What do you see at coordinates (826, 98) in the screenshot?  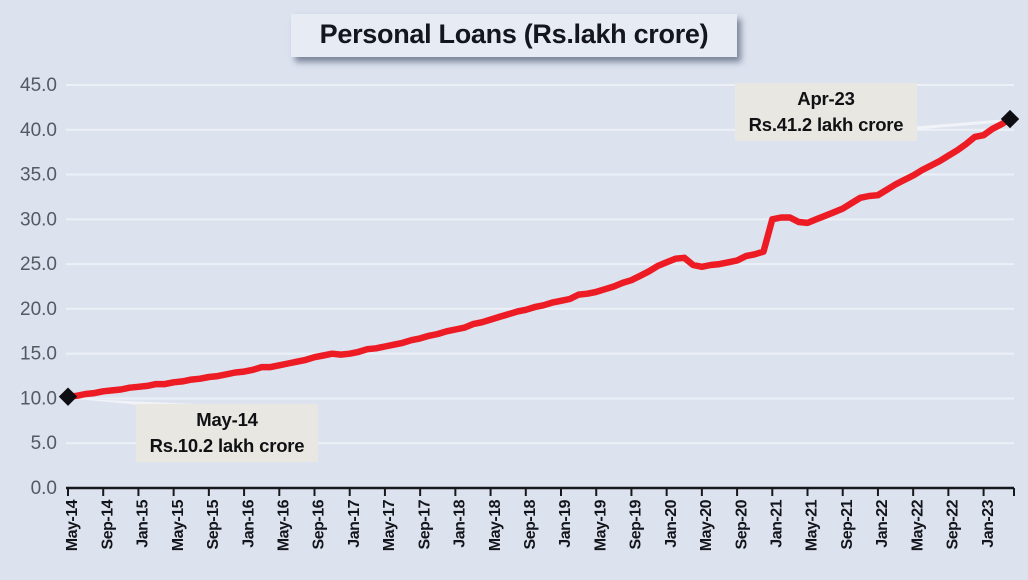 I see `annotation-apr-23-date: Apr-23` at bounding box center [826, 98].